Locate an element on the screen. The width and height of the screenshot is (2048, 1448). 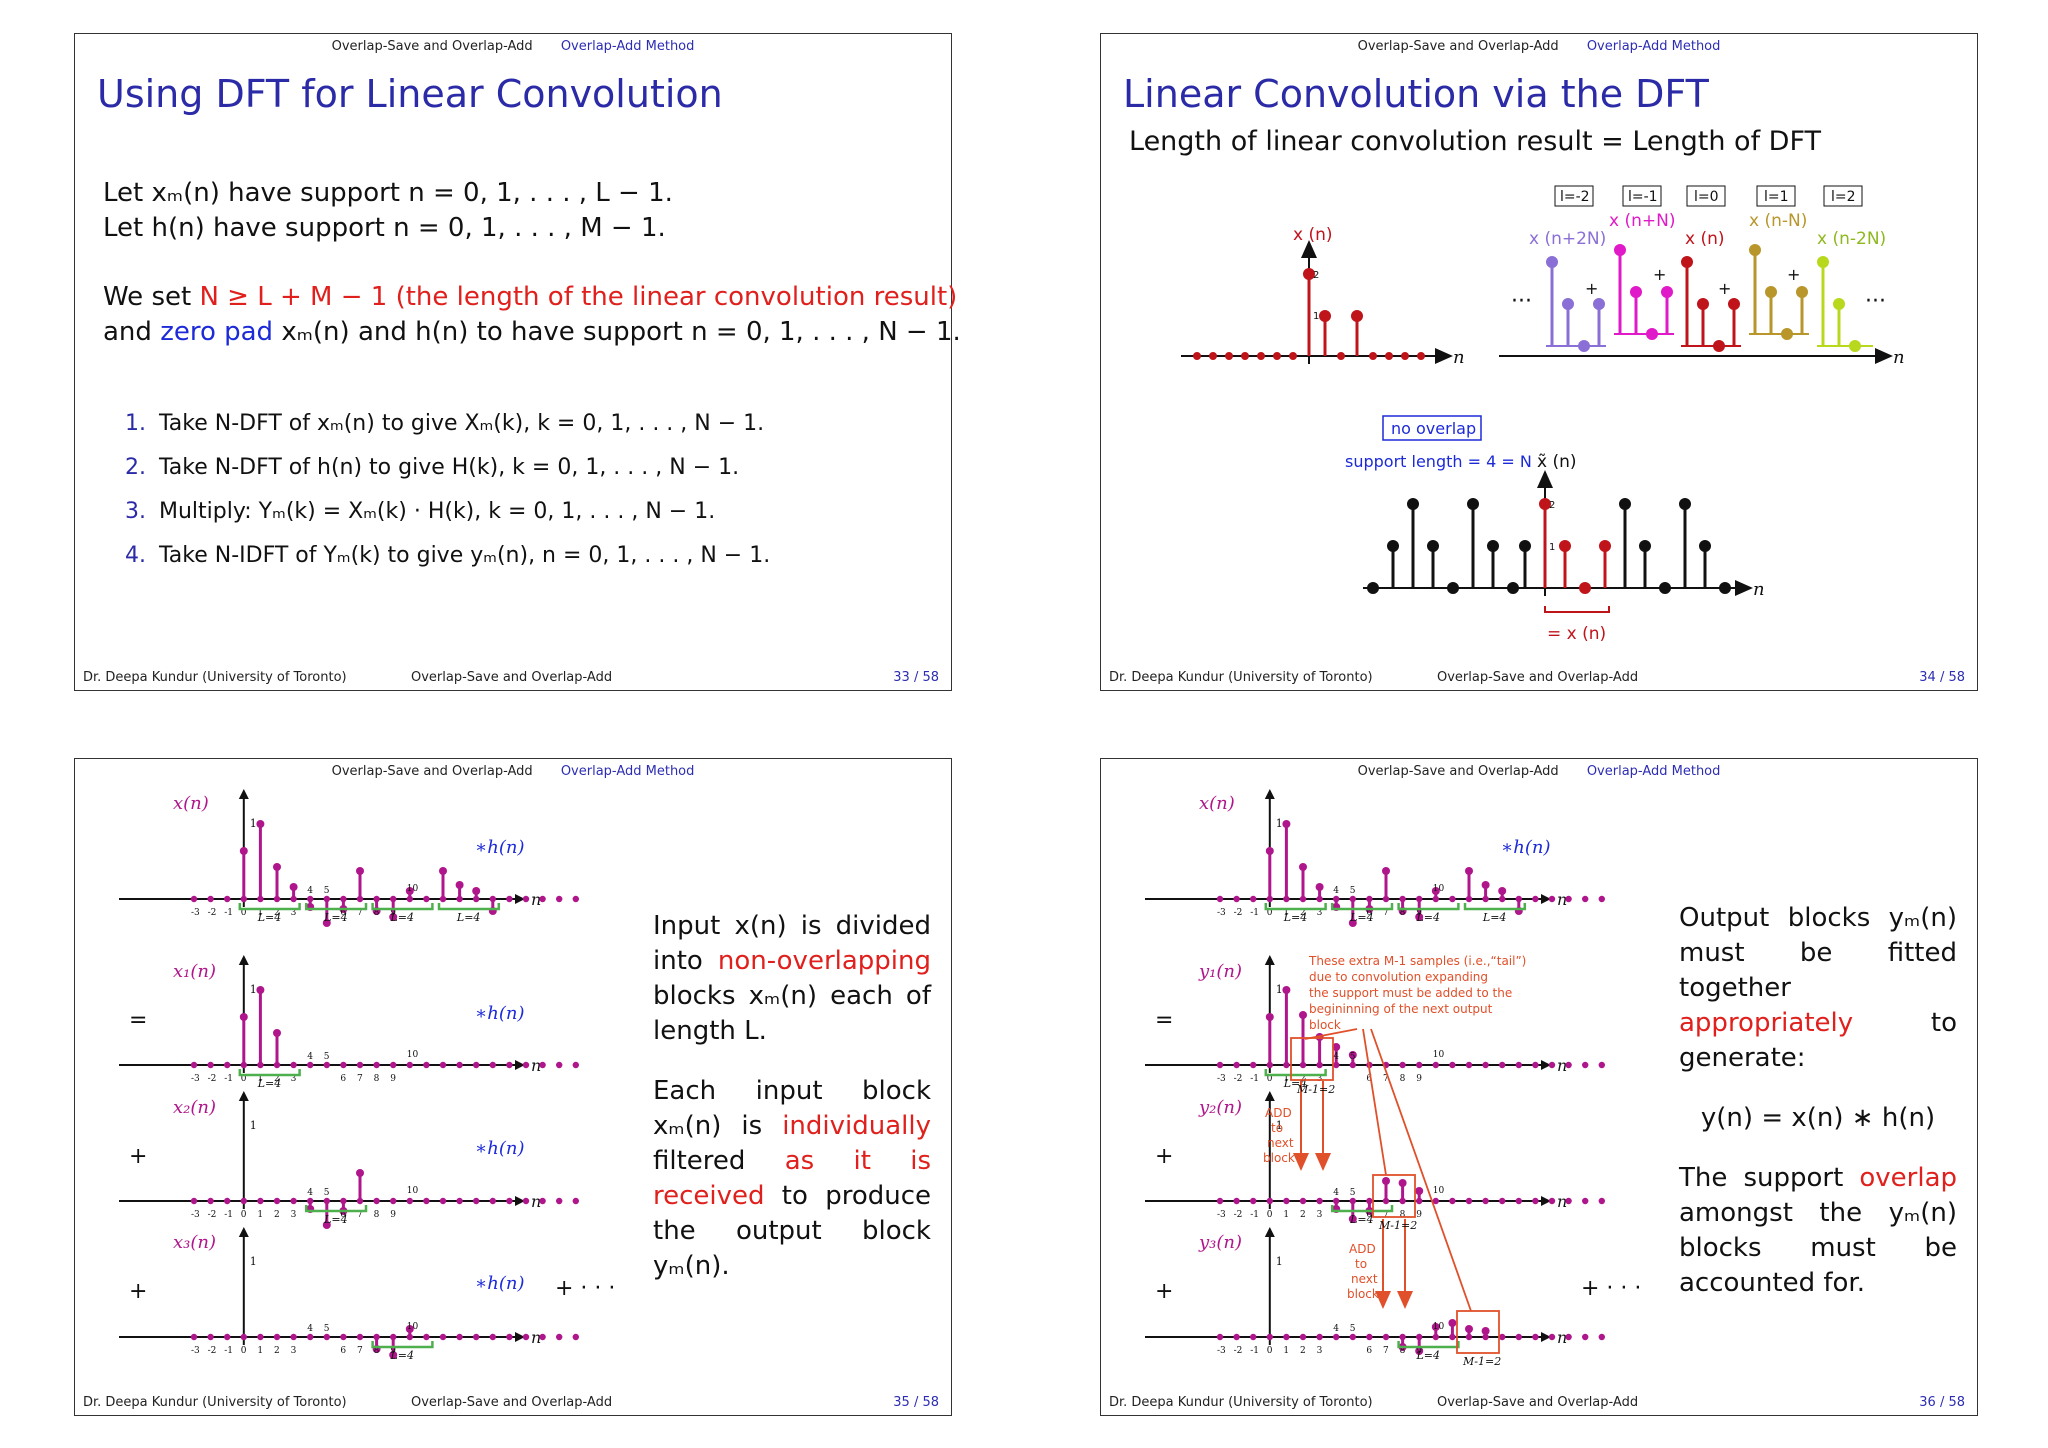
svg-text: ∗h(n) is located at coordinates (499, 1148).